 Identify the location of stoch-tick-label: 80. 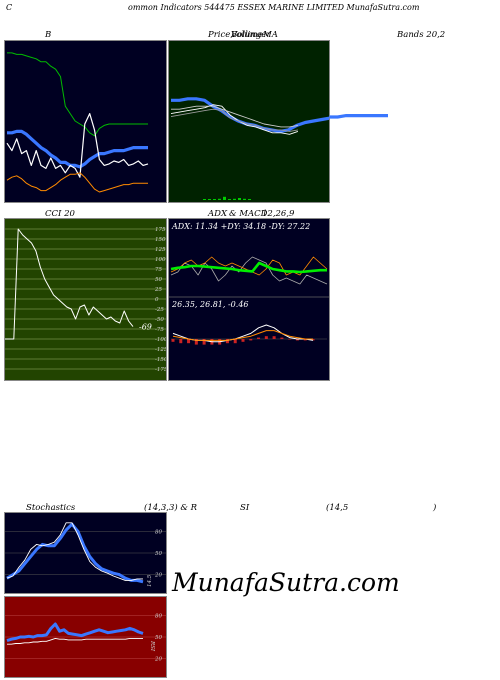
(158, 532).